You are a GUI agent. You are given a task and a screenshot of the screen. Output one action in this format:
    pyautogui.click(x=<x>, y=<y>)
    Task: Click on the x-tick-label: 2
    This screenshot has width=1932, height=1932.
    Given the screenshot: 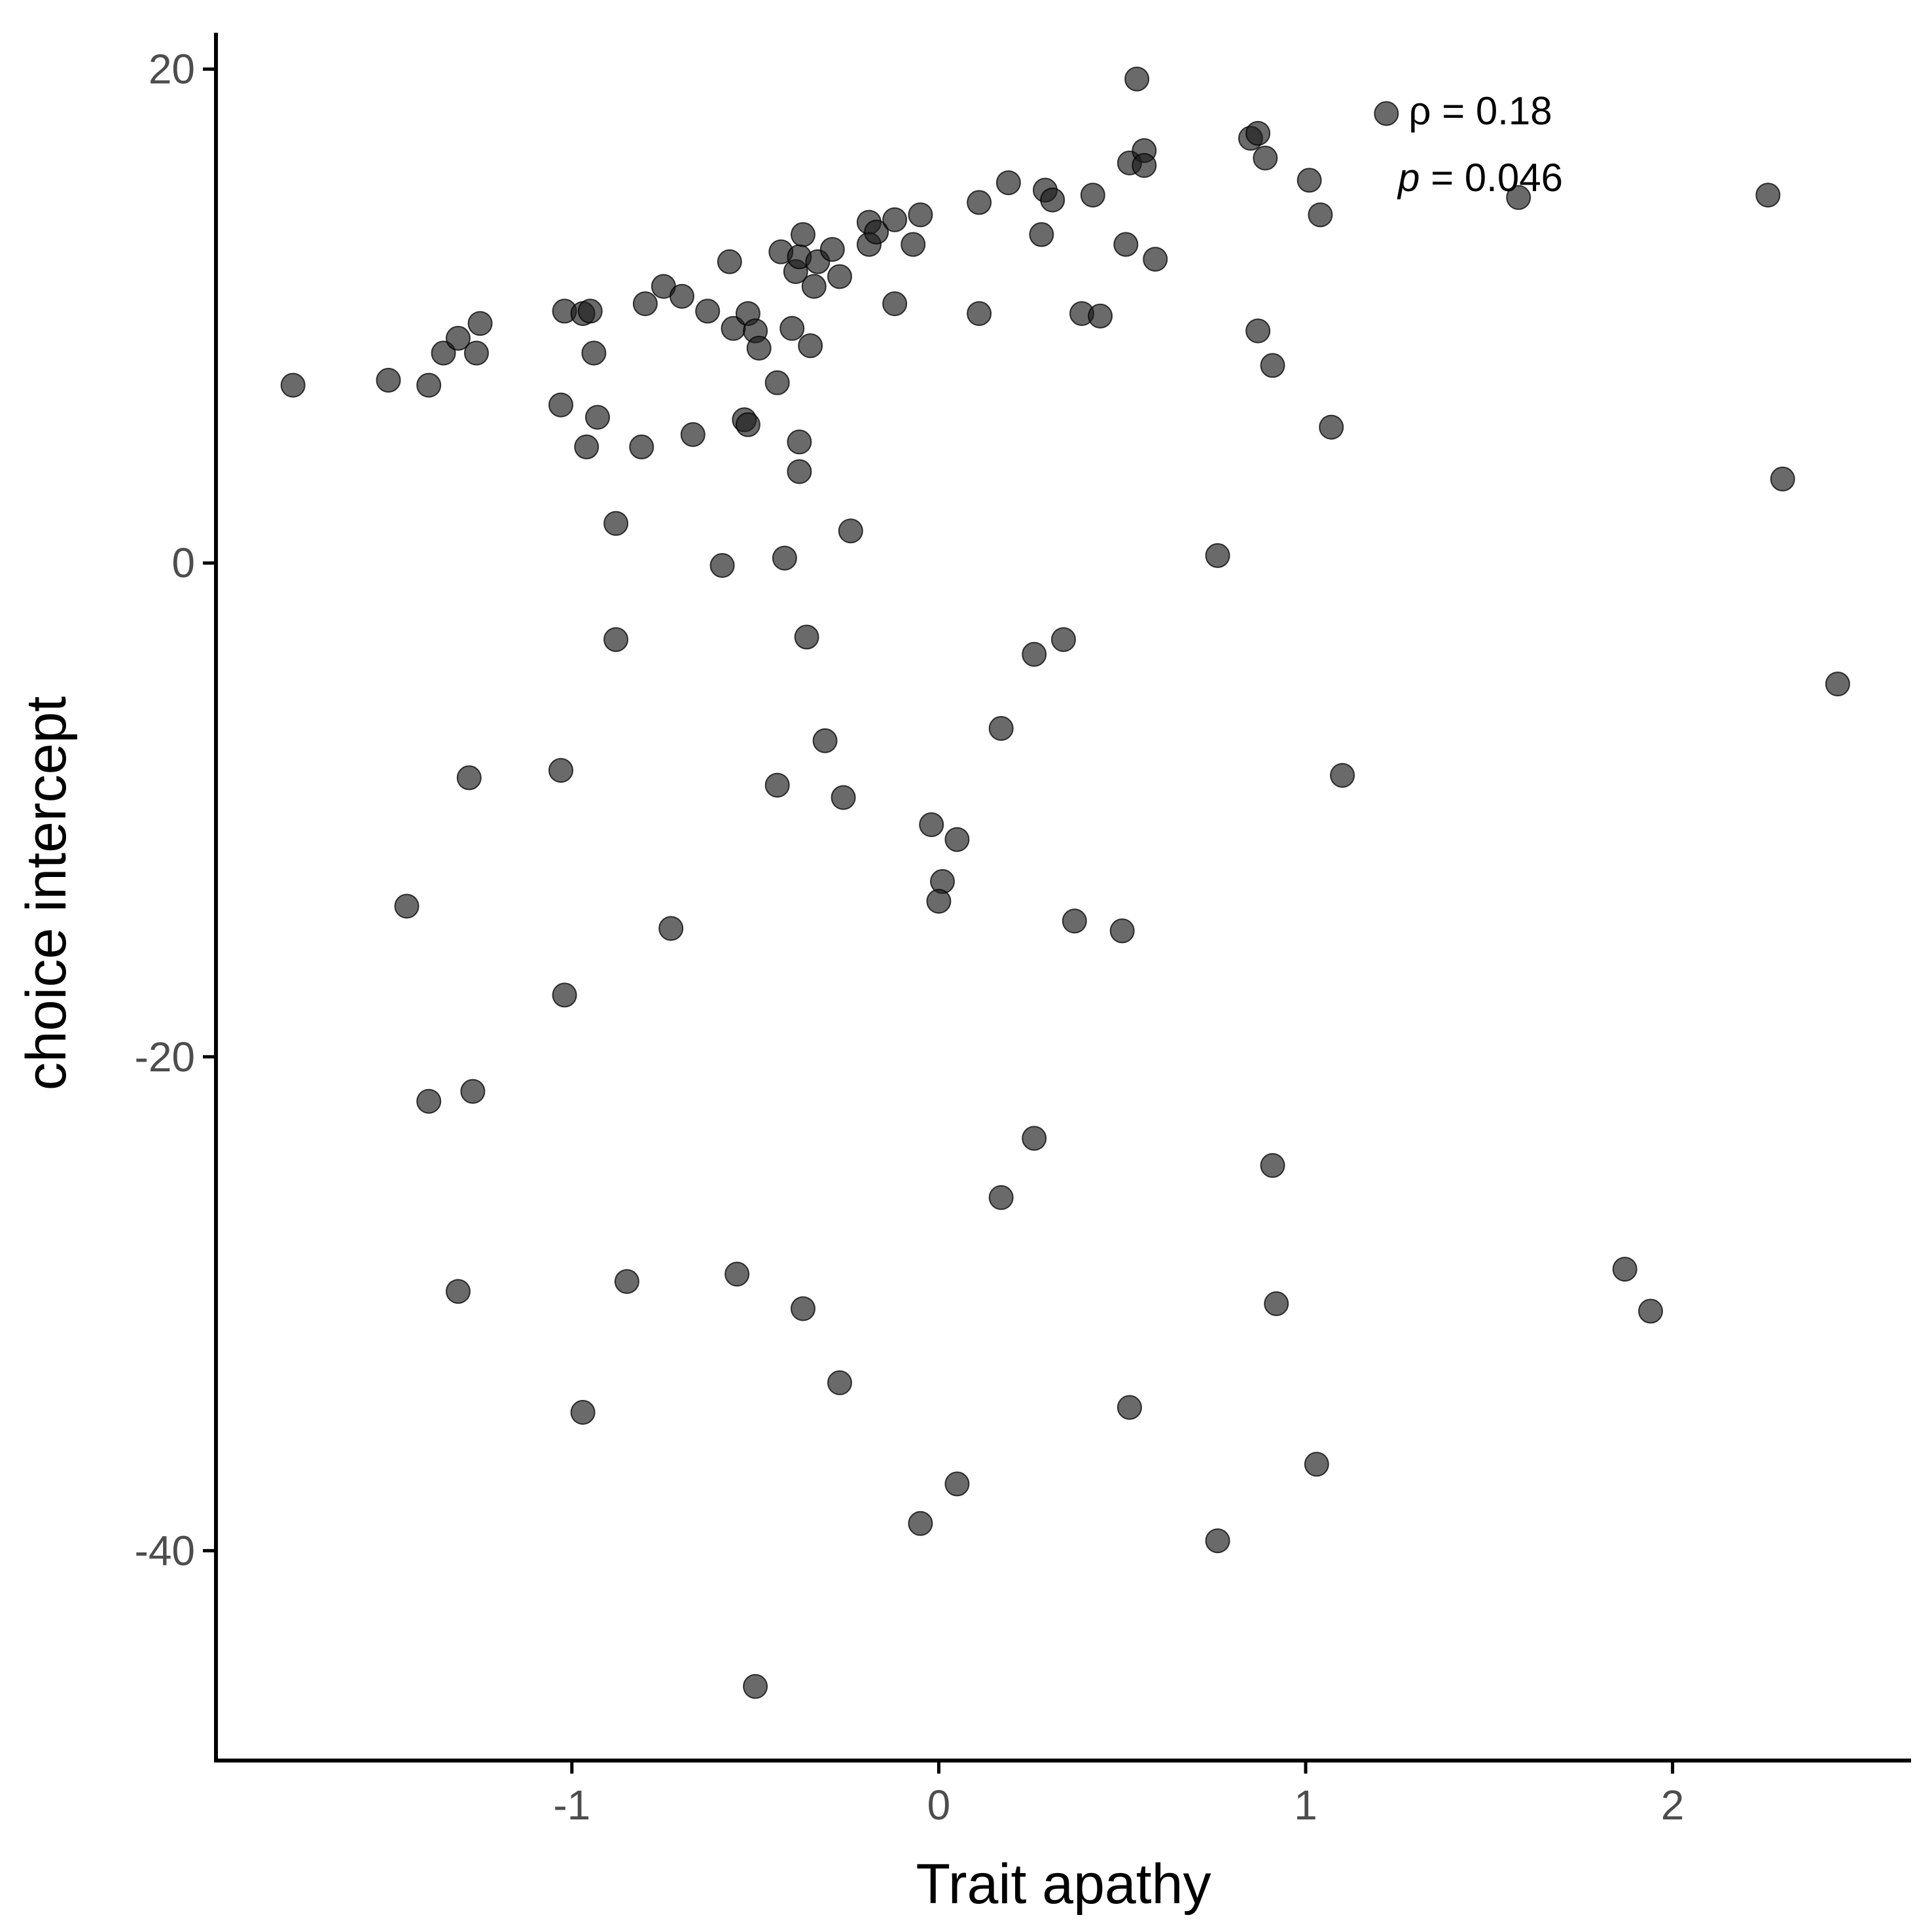 What is the action you would take?
    pyautogui.click(x=1673, y=1805)
    